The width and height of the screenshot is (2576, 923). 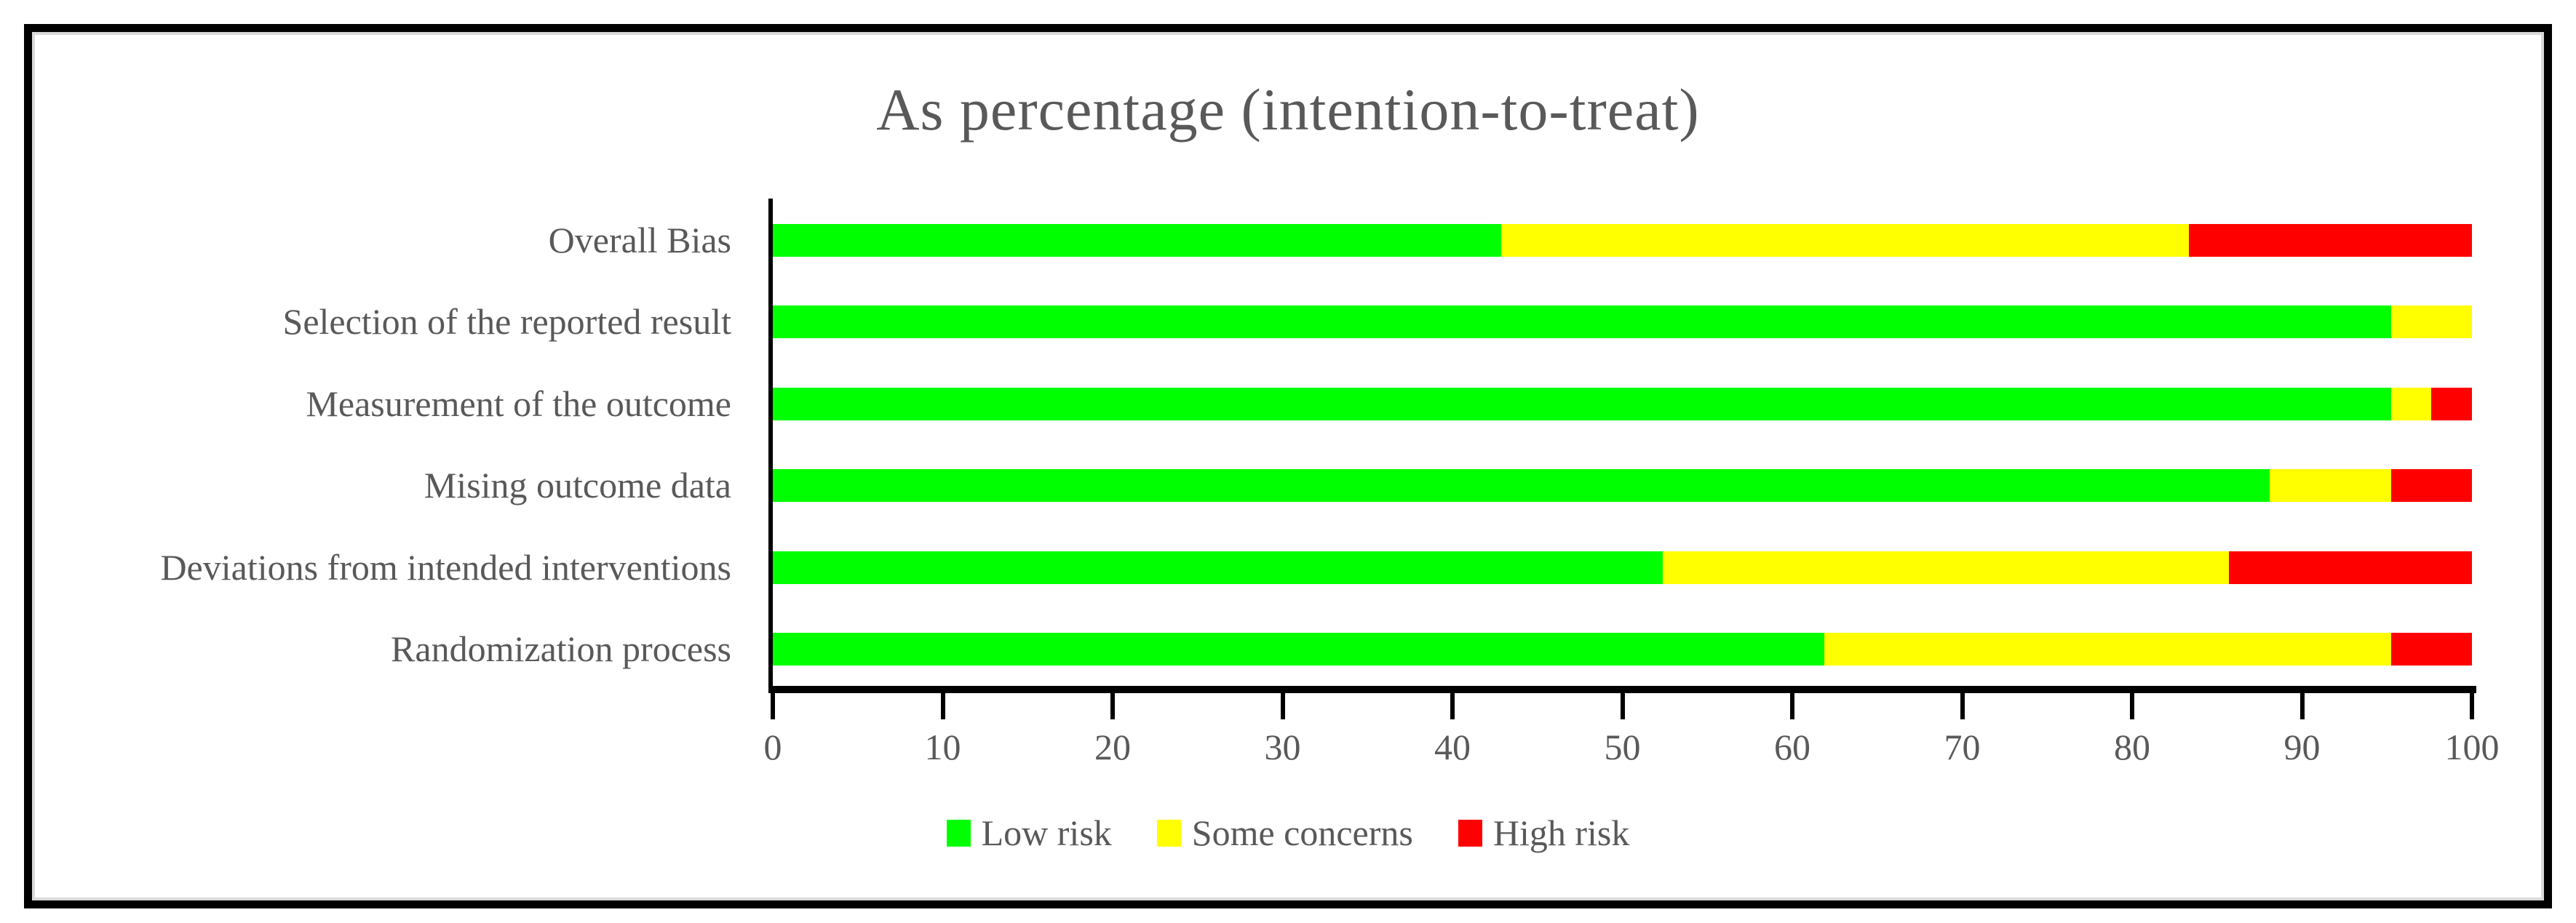 I want to click on x-axis-tick-label: 80, so click(x=2132, y=747).